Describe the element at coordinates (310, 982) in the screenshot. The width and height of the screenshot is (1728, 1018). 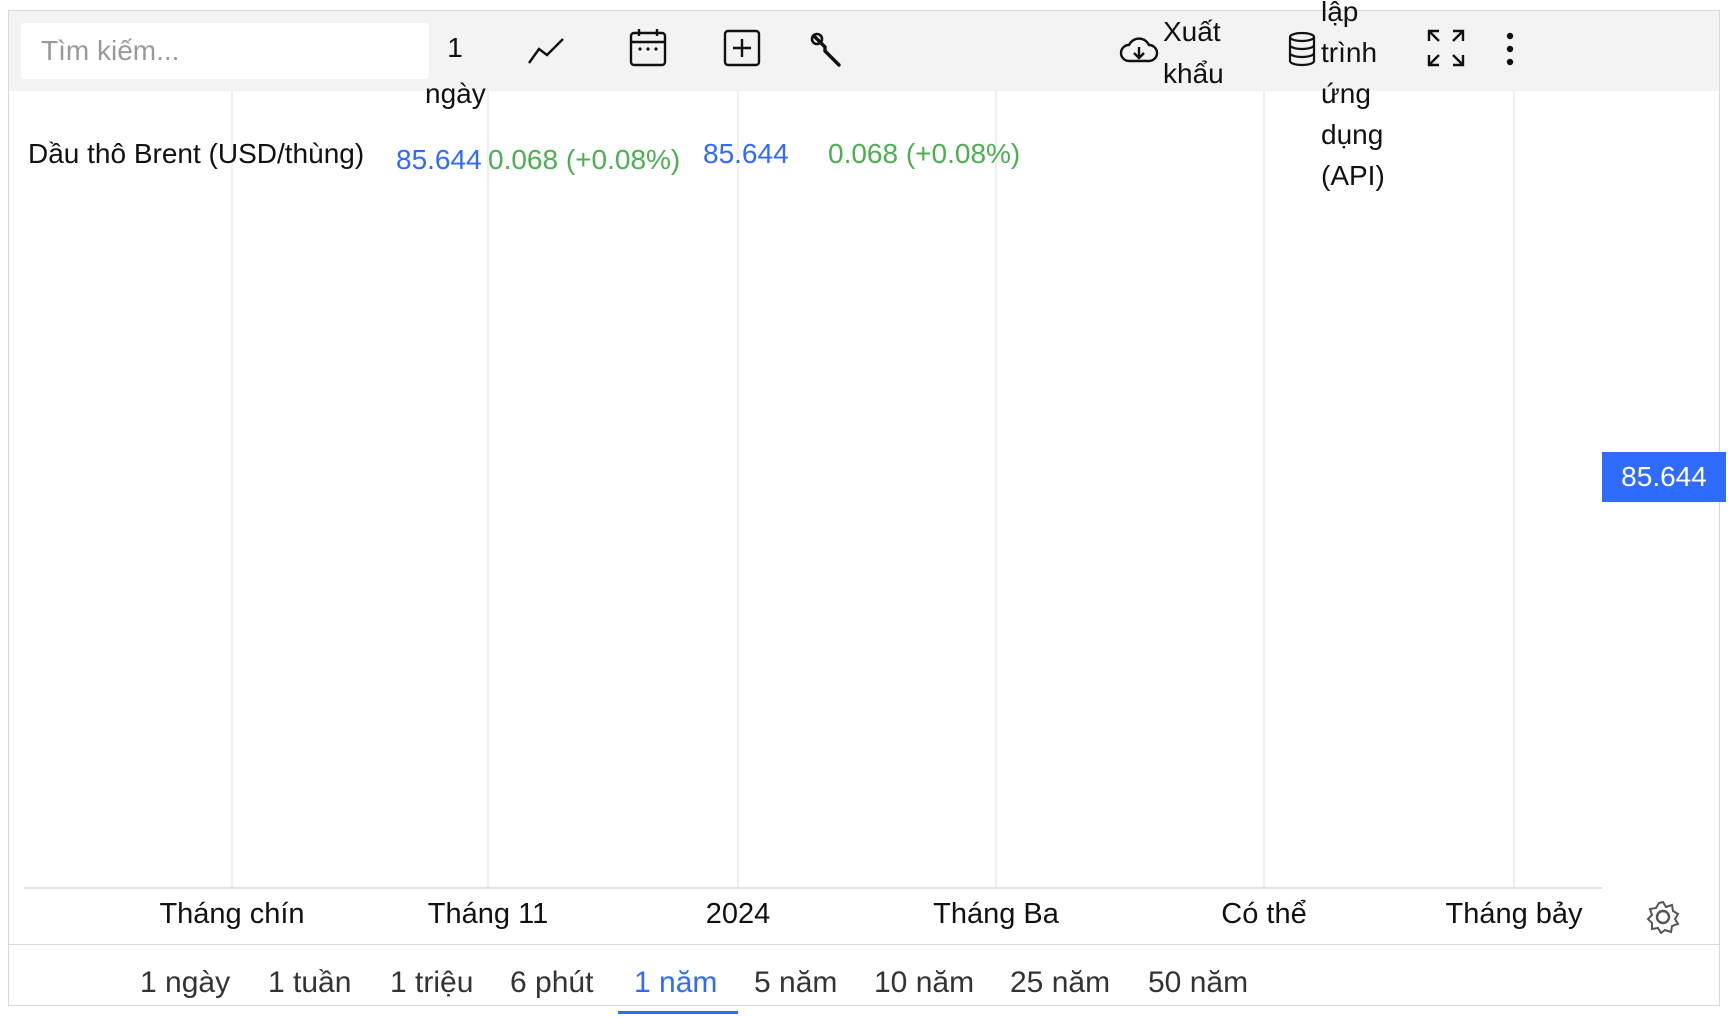
I see `range-button: 1 tuần` at that location.